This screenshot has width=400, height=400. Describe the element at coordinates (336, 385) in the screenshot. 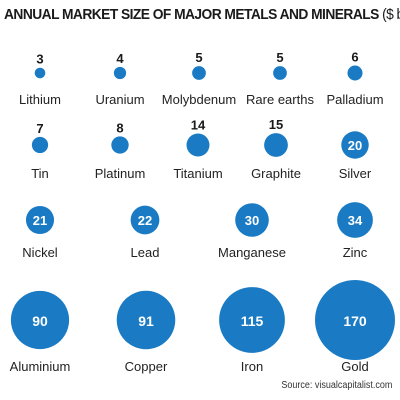

I see `source-note: Source: visualcapitalist.com` at that location.